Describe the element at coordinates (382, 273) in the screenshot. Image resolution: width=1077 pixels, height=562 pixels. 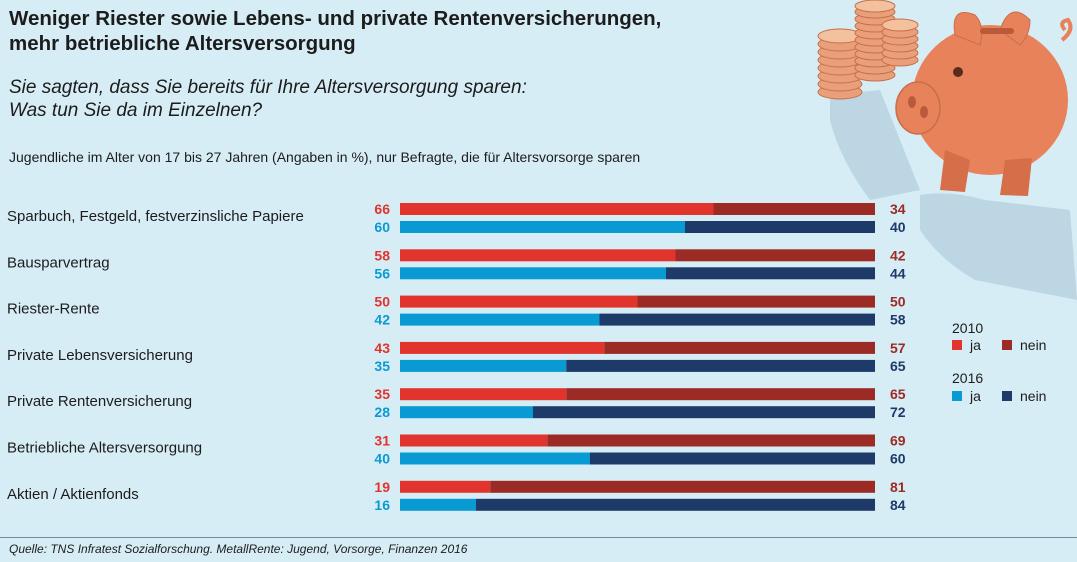
I see `value-label-ja-2016: 56` at that location.